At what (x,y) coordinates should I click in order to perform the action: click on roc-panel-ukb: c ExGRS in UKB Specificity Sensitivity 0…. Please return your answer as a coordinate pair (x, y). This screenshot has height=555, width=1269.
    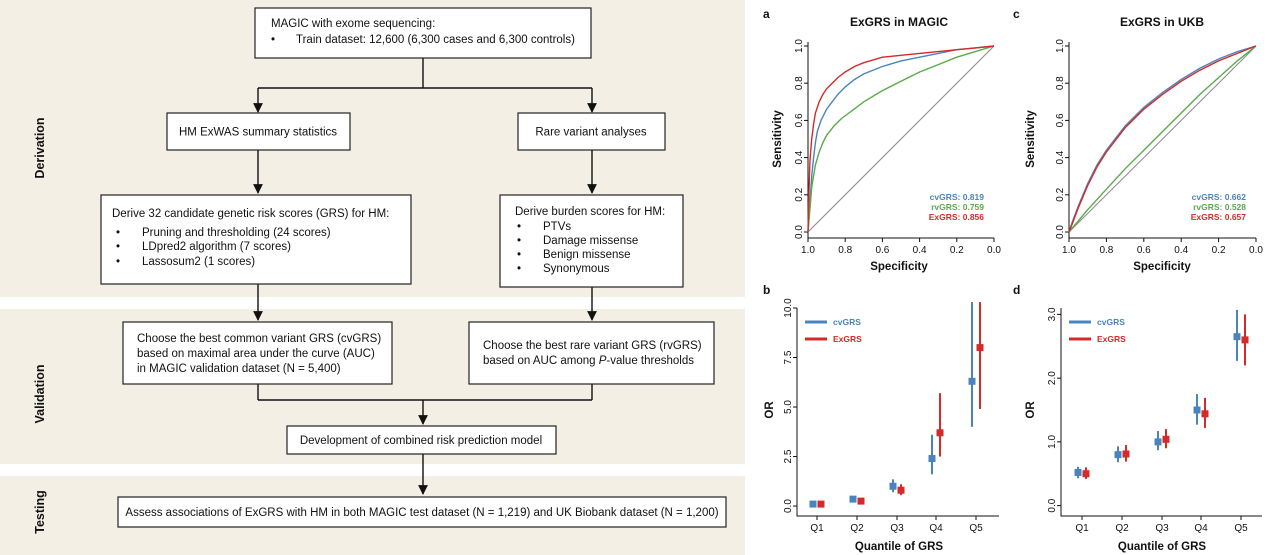
    Looking at the image, I should click on (1138, 140).